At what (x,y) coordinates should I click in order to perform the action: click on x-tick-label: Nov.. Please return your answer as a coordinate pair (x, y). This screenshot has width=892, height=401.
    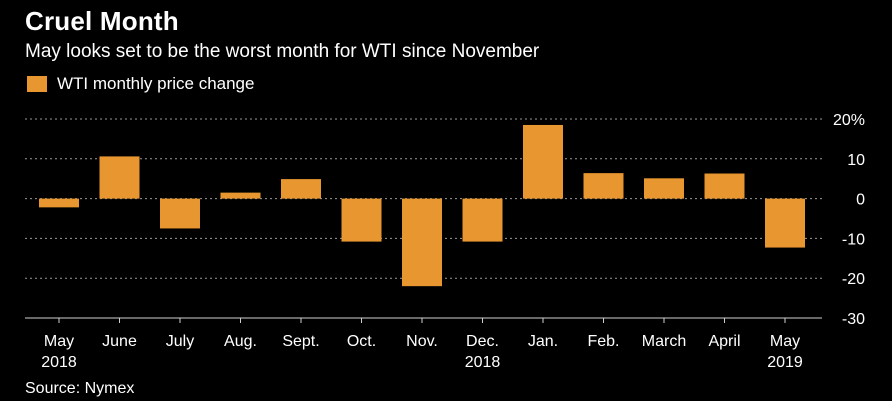
    Looking at the image, I should click on (422, 341).